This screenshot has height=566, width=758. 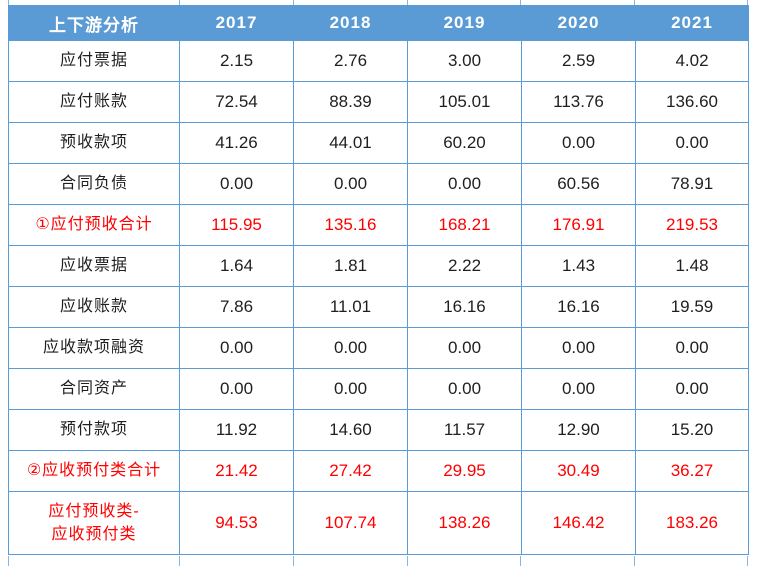 What do you see at coordinates (692, 471) in the screenshot?
I see `value-cell: 36.27` at bounding box center [692, 471].